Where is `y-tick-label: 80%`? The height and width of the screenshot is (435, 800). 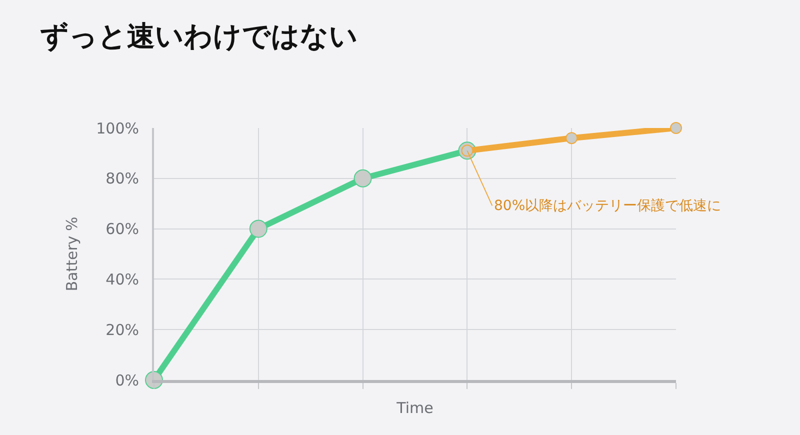 y-tick-label: 80% is located at coordinates (122, 179).